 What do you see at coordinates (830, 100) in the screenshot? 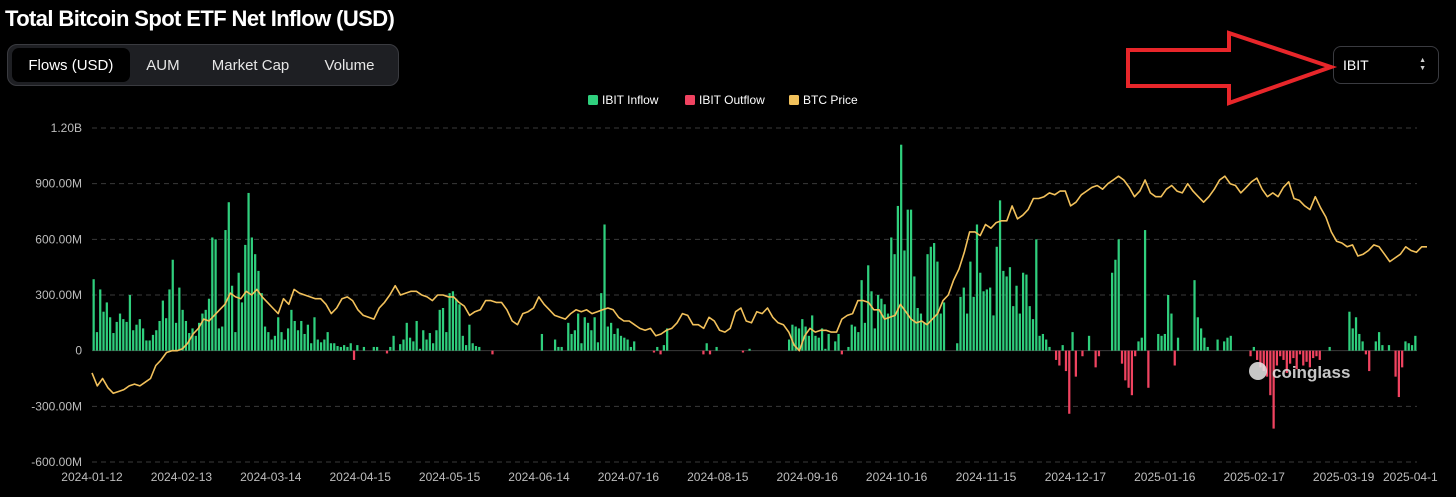
I see `legend-label: BTC Price` at bounding box center [830, 100].